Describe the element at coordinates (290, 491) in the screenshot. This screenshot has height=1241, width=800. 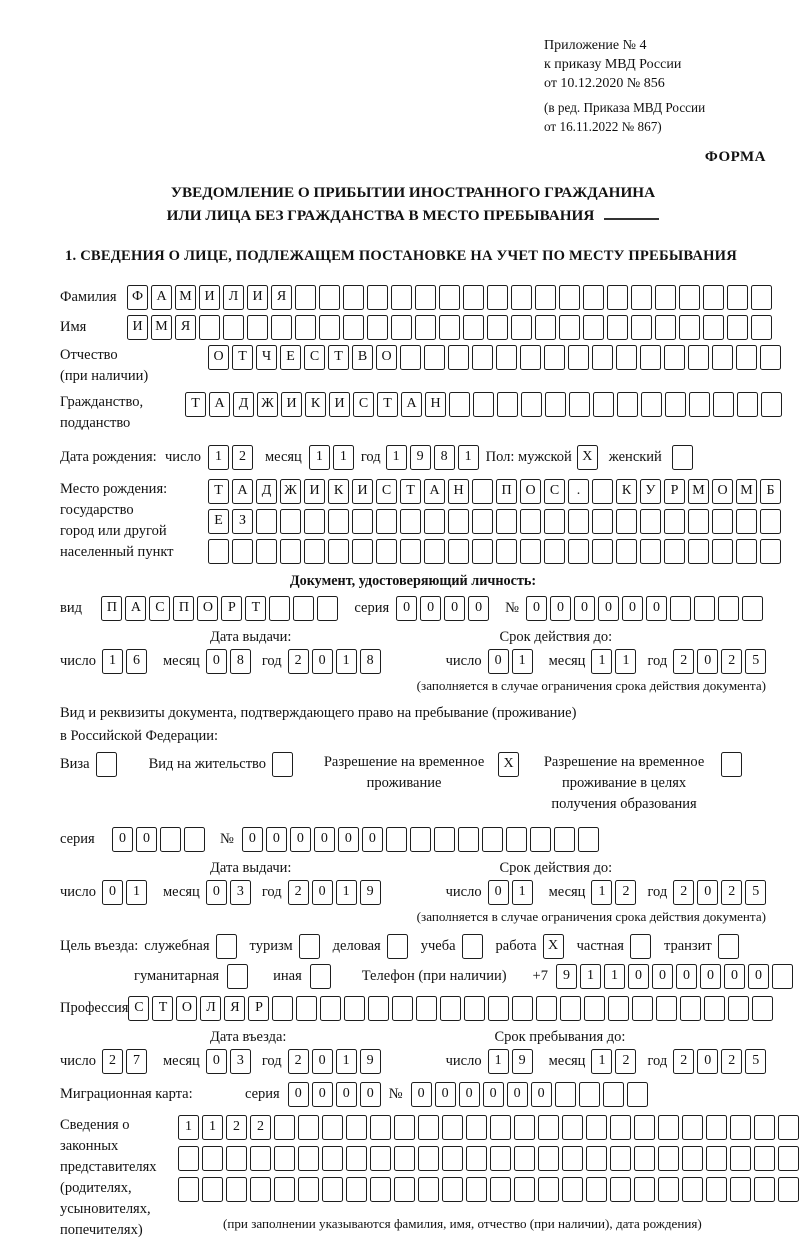
I see `char-cell: Ж` at that location.